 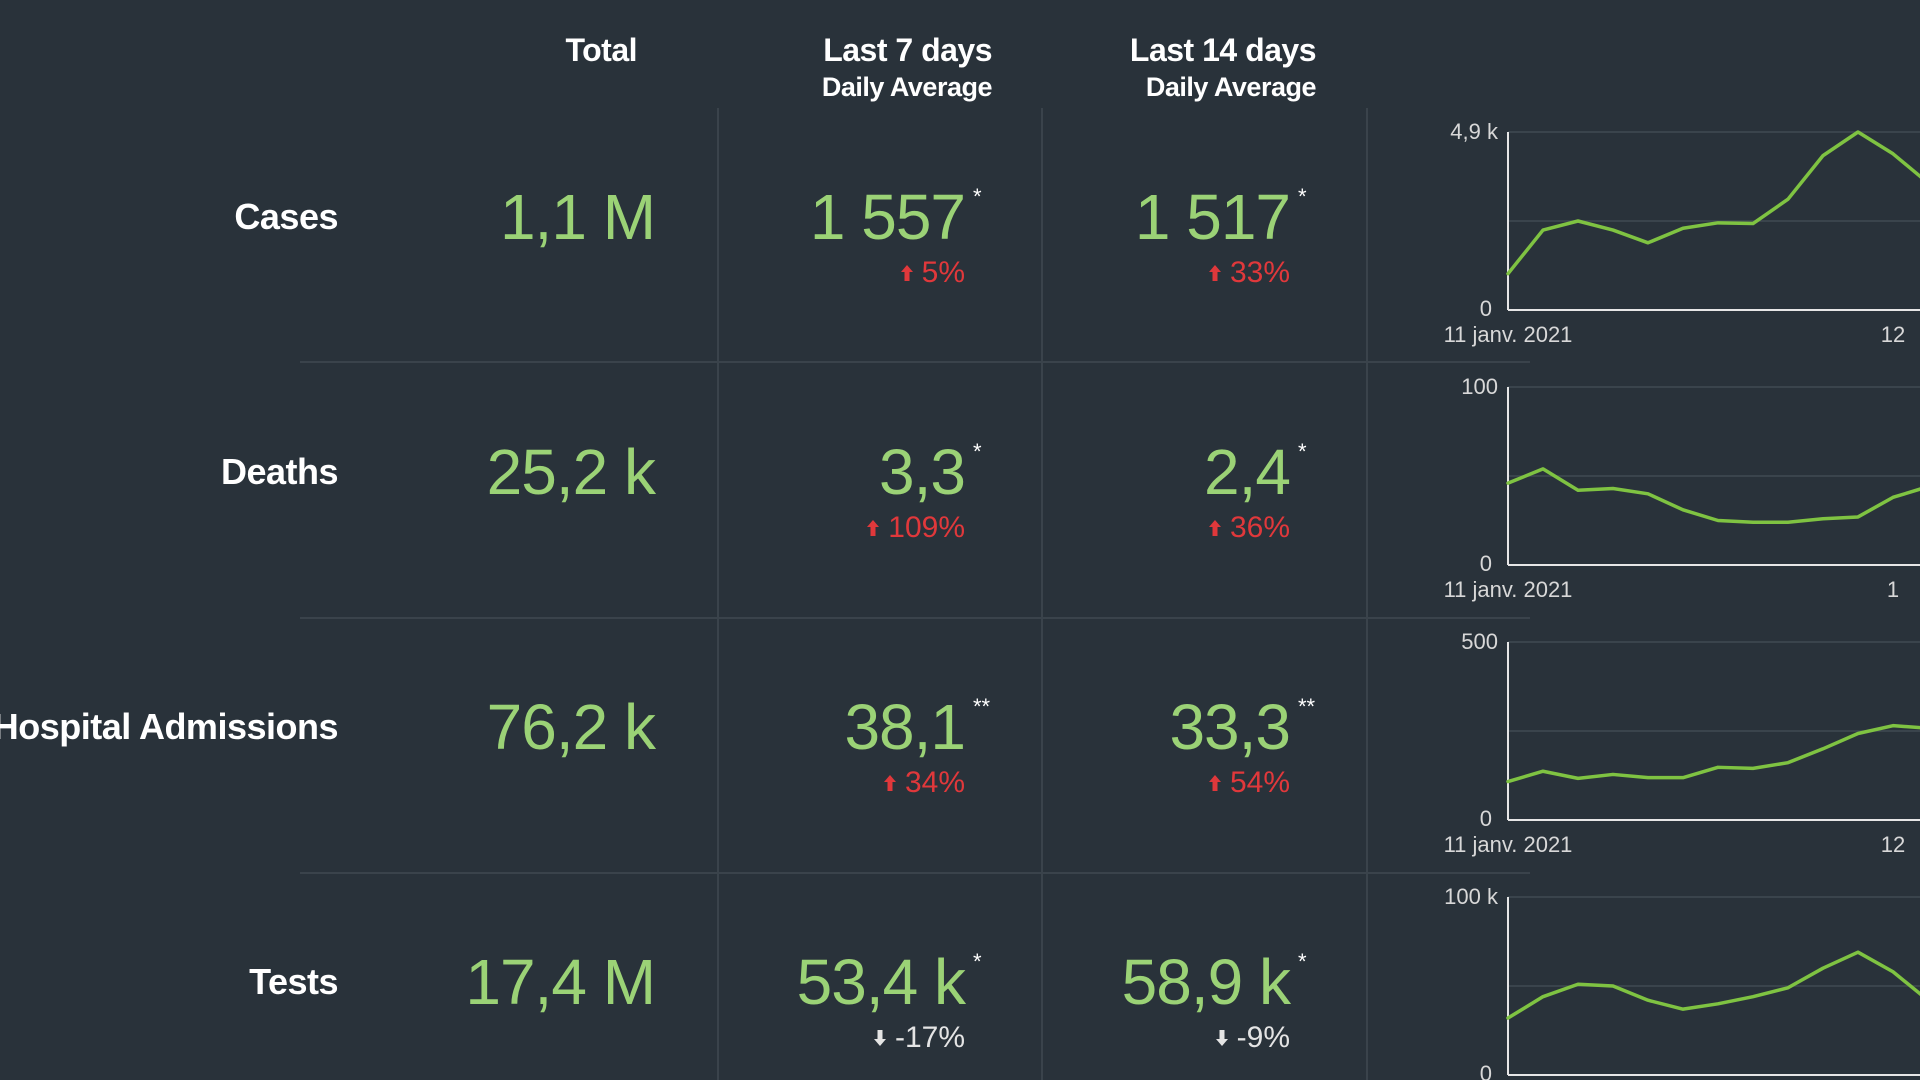 I want to click on last7-change-hospital-admissions: 34%, so click(x=924, y=783).